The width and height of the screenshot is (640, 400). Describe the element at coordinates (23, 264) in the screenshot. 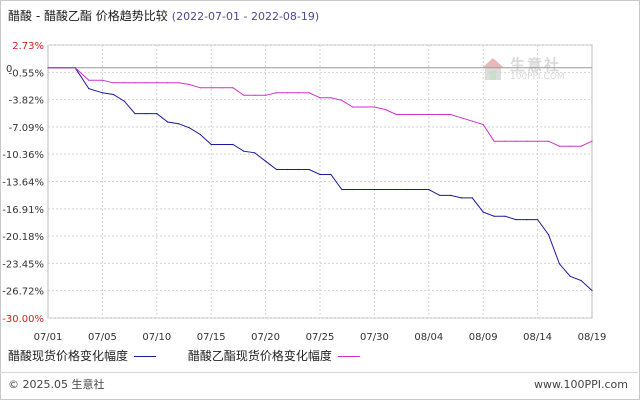

I see `y-tick-label: -23.45%` at that location.